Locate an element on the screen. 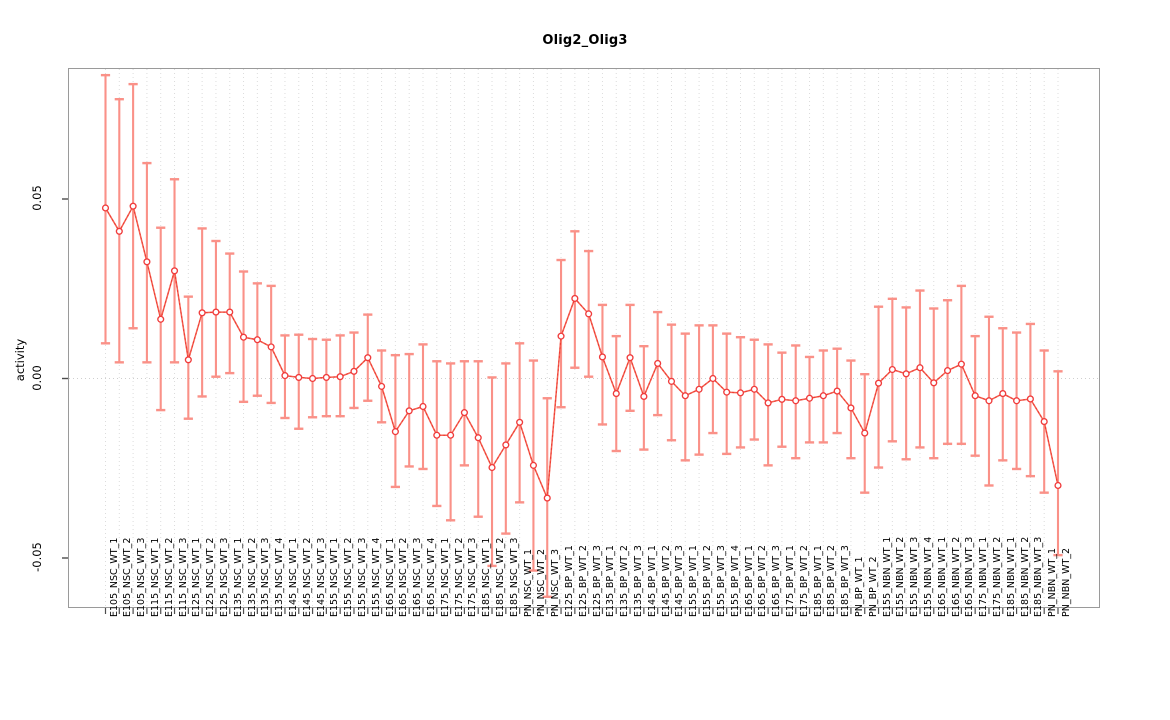 This screenshot has width=1170, height=720. x-axis-tick-label: E175_NSC_WT_1 is located at coordinates (445, 577).